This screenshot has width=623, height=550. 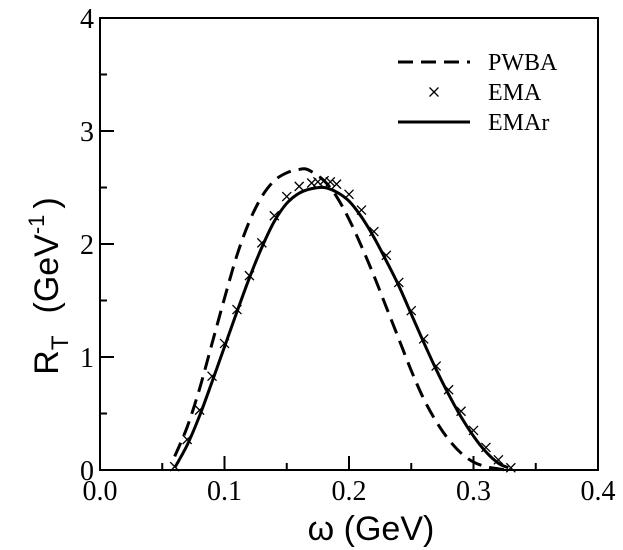 I want to click on legend-entry-ema: EMA, so click(x=485, y=93).